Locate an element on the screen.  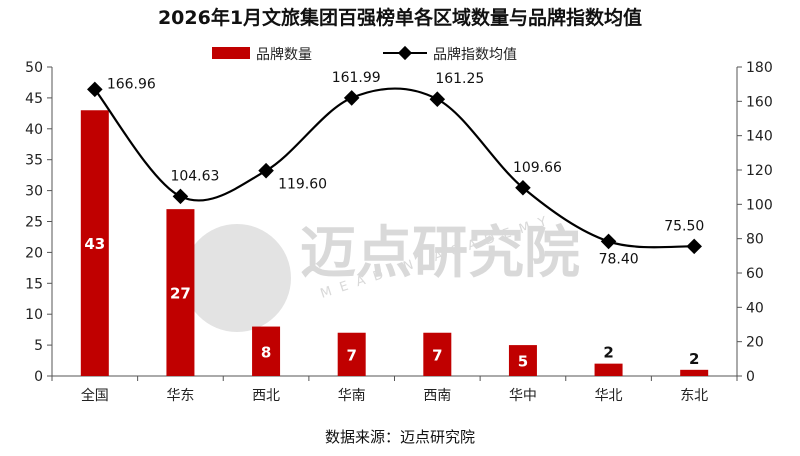
x-tick-label: 西南 is located at coordinates (437, 396).